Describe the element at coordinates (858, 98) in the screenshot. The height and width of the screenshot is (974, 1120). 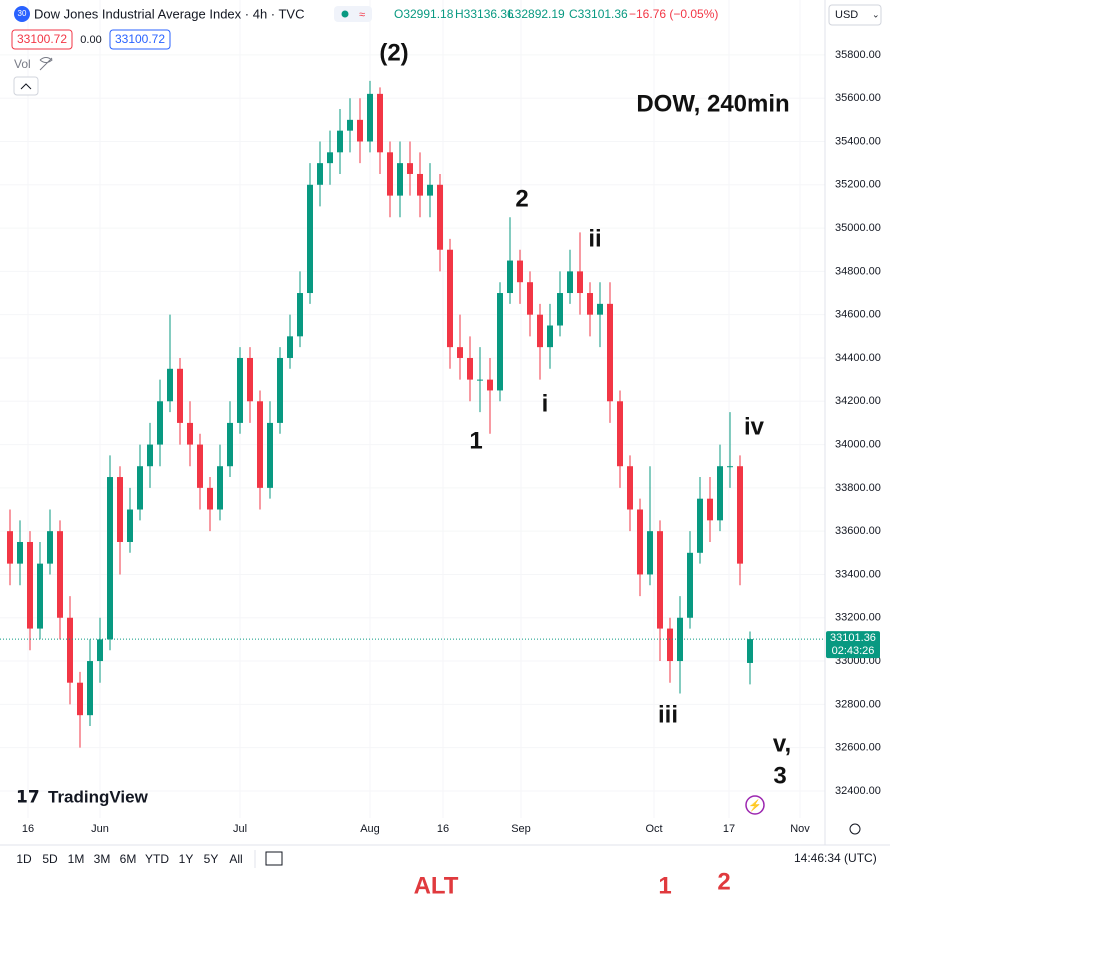
I see `y-tick-label: 35600.00` at that location.